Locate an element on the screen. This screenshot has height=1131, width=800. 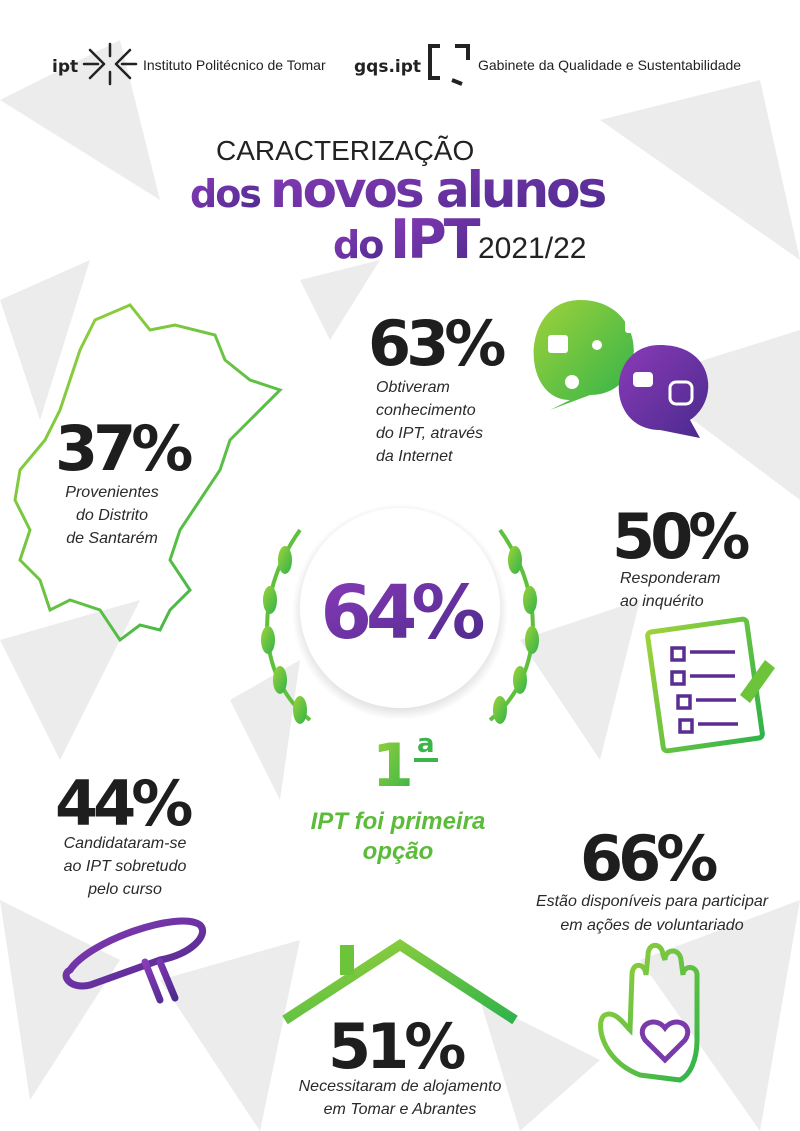
title-do: do is located at coordinates (358, 245).